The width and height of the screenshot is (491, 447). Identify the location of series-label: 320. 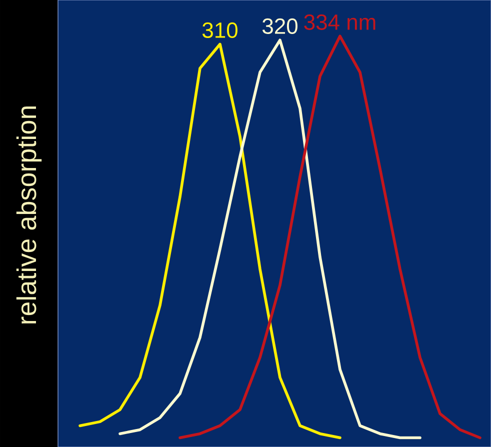
(280, 26).